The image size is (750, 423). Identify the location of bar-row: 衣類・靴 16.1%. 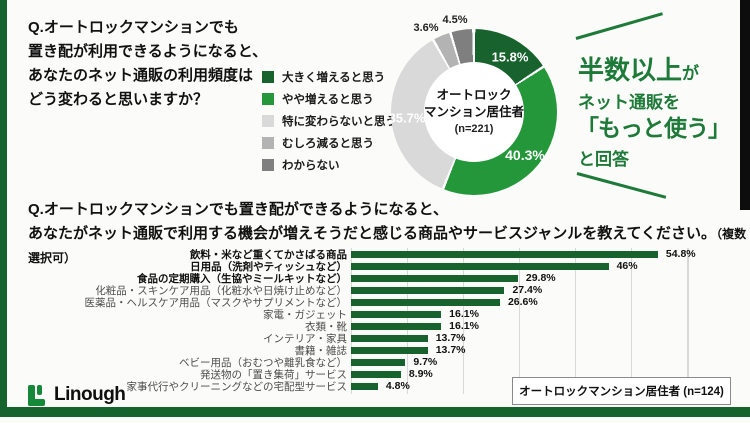
(383, 326).